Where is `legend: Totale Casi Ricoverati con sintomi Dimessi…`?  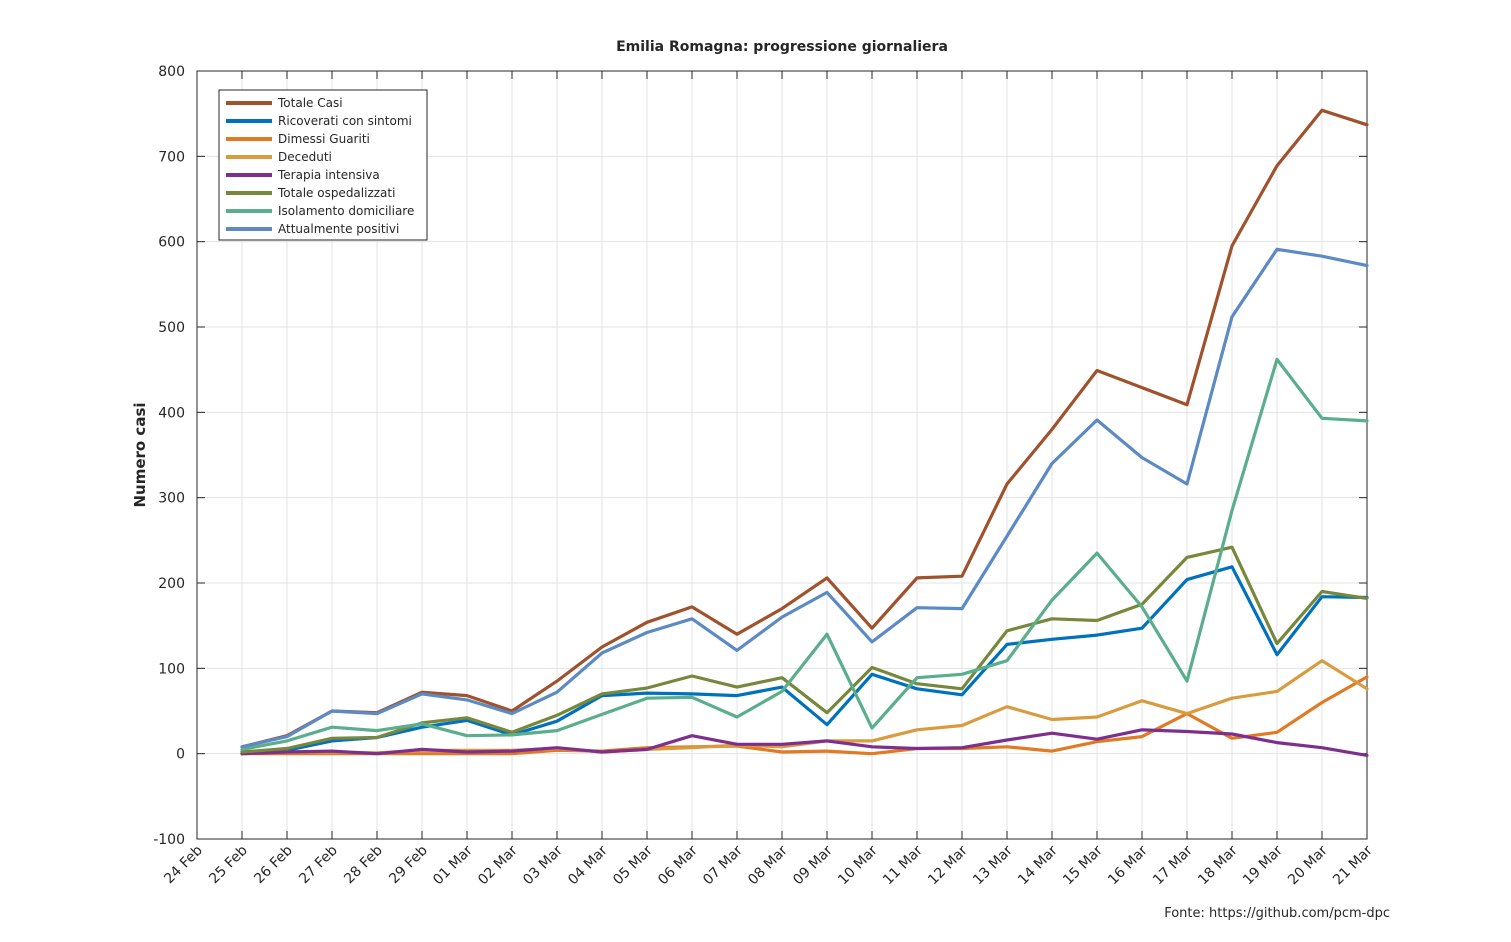 legend: Totale Casi Ricoverati con sintomi Dimessi… is located at coordinates (323, 165).